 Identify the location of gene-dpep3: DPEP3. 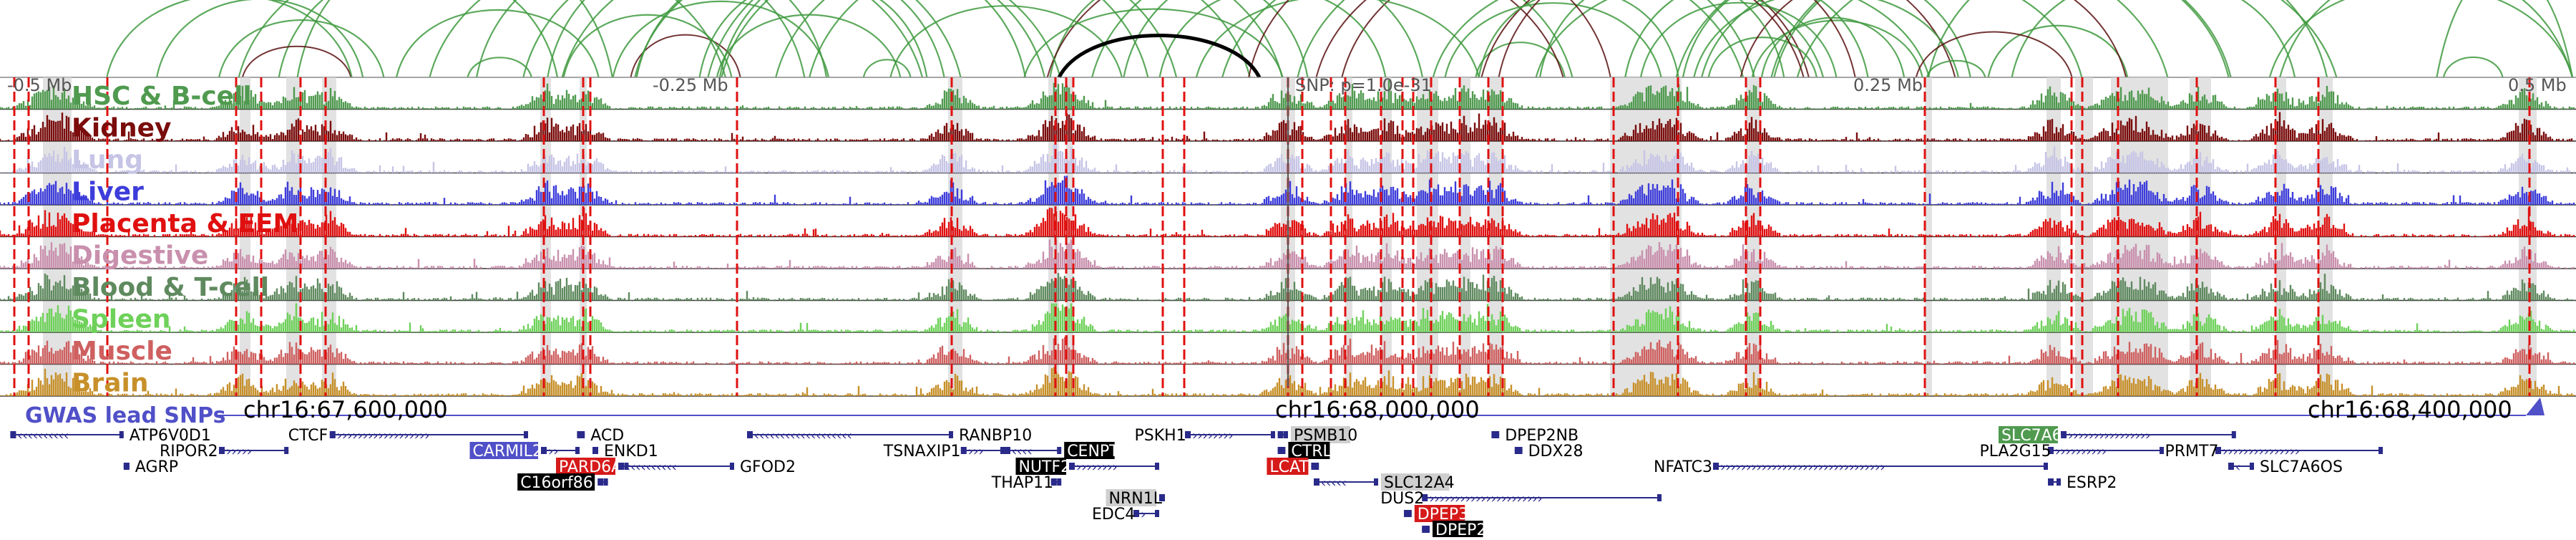
(1436, 514).